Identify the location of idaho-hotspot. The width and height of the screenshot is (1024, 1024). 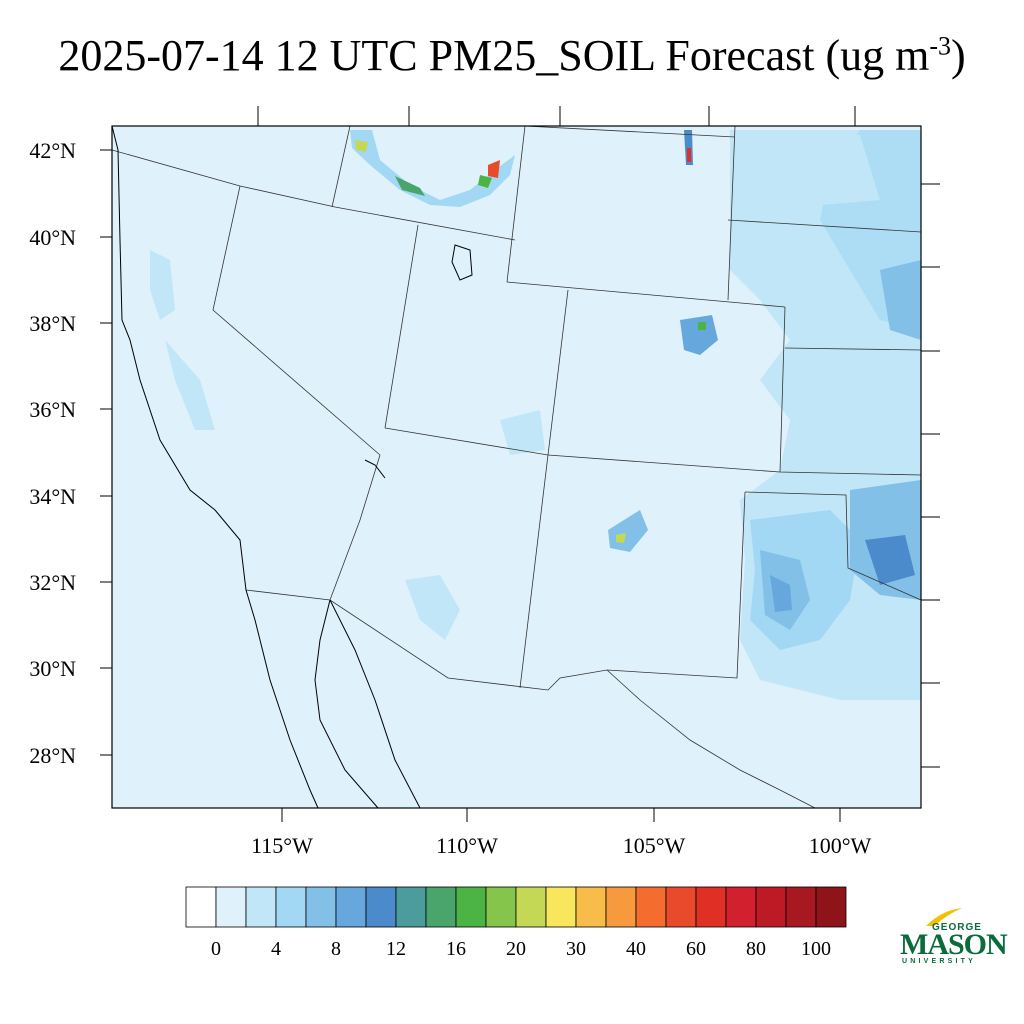
(361, 146).